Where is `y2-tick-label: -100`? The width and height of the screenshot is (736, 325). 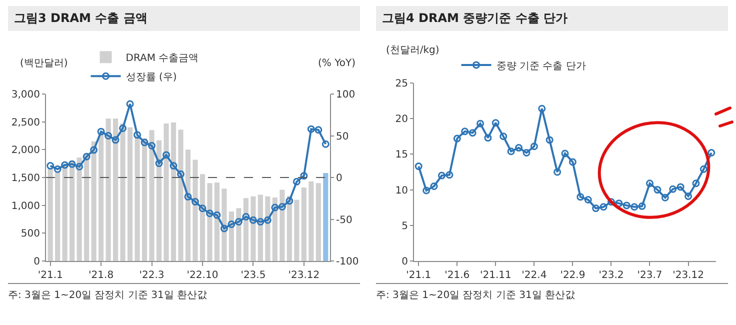 y2-tick-label: -100 is located at coordinates (347, 262).